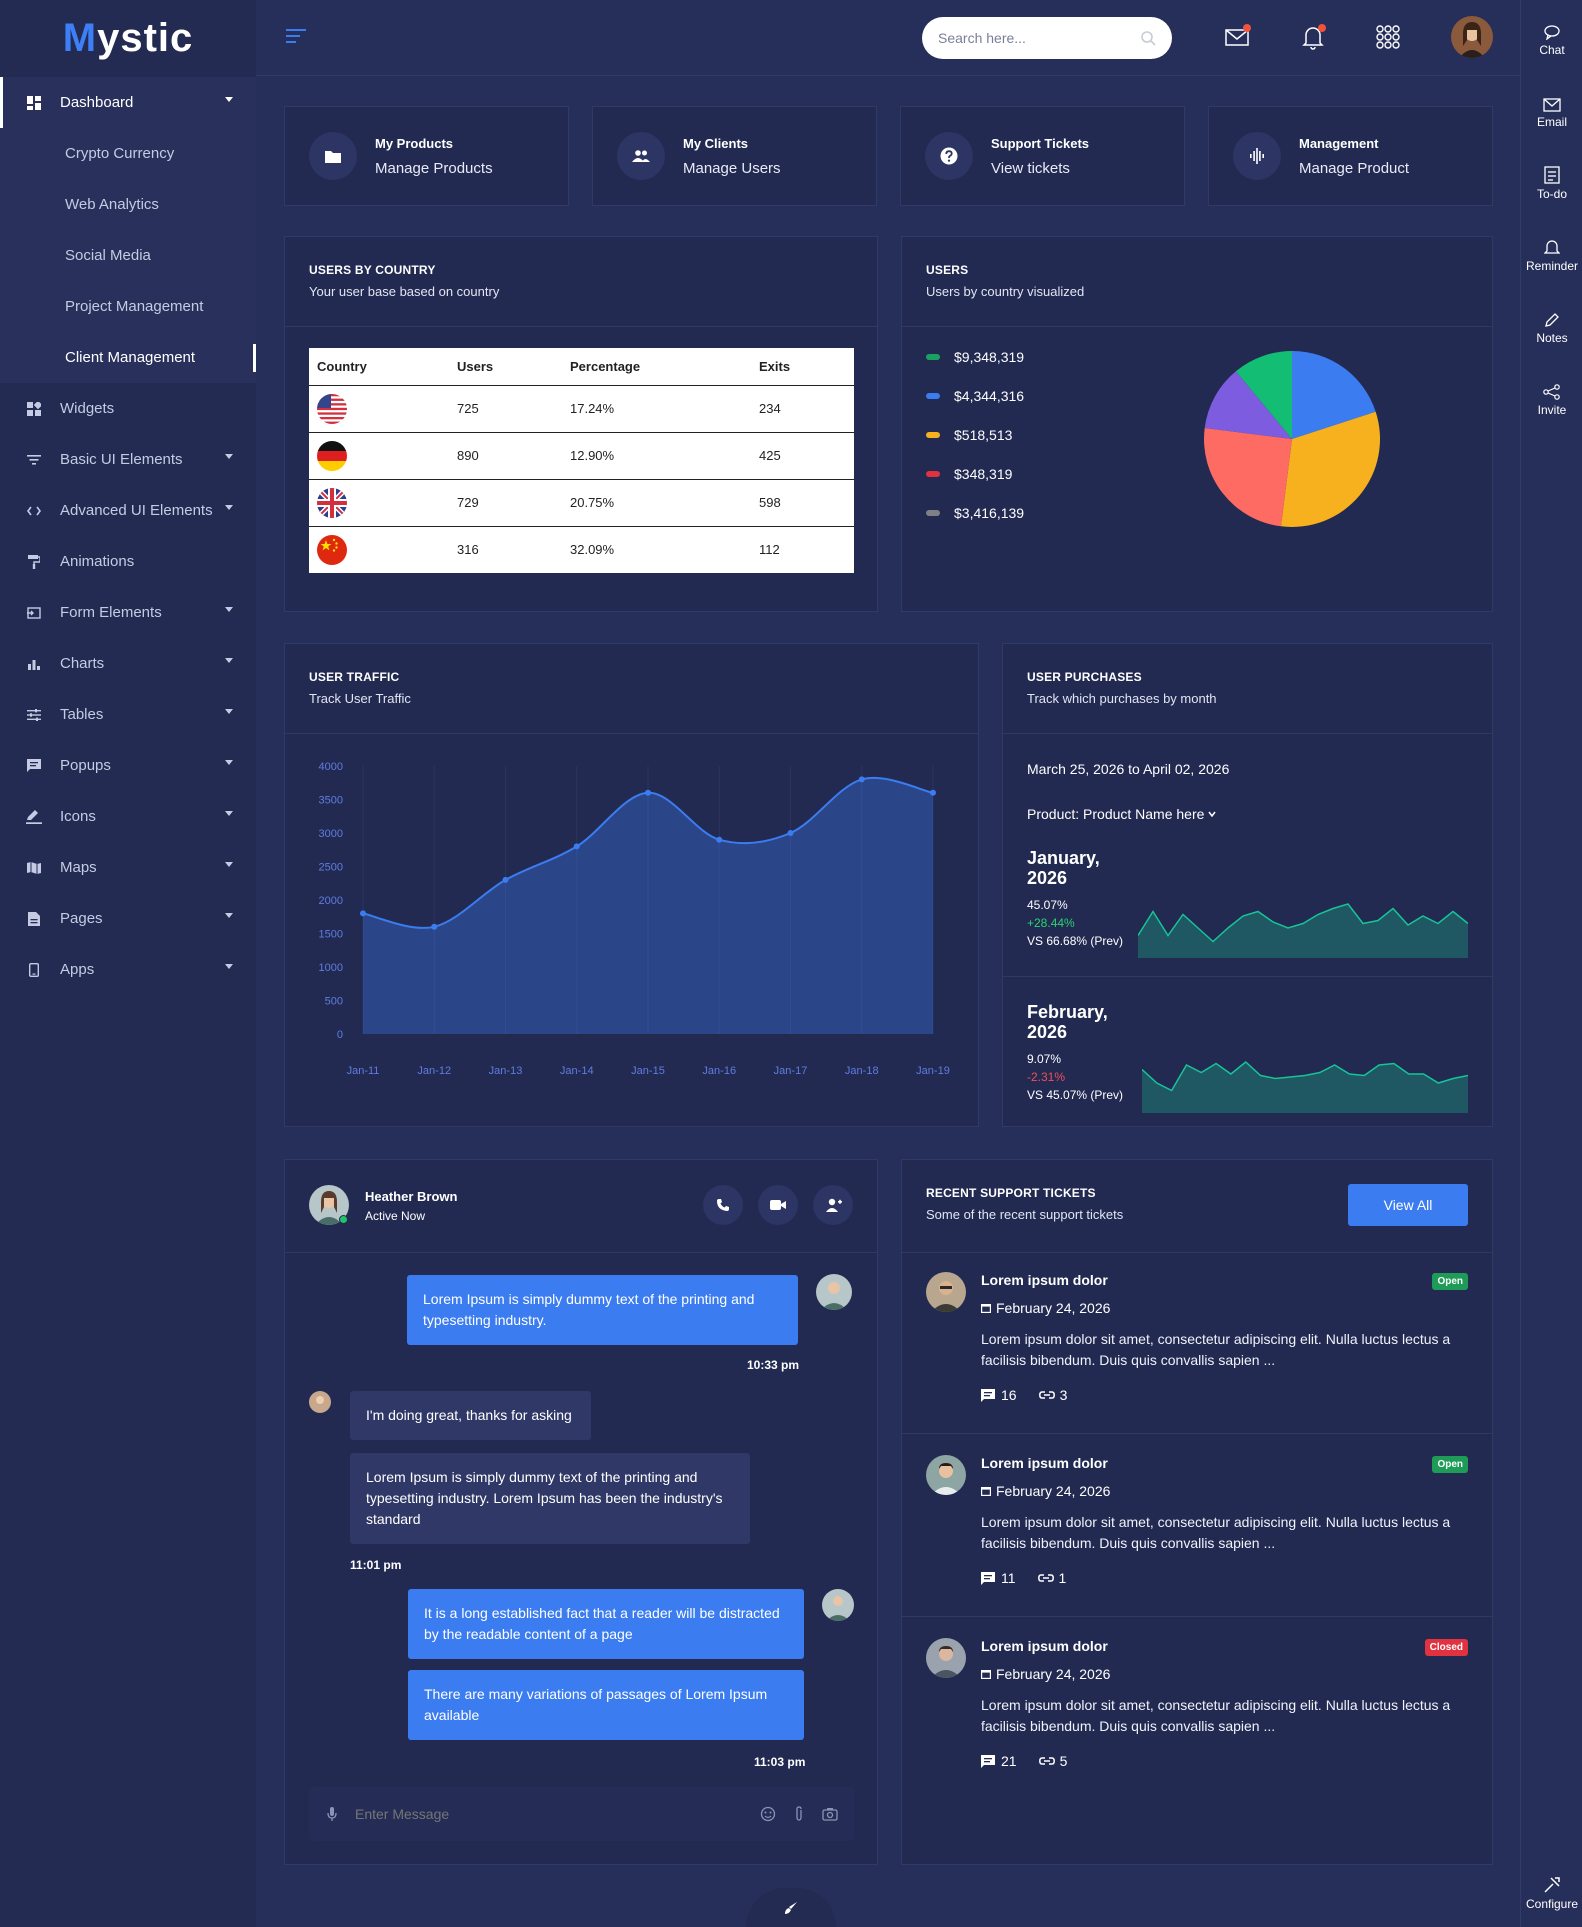 The height and width of the screenshot is (1927, 1582). What do you see at coordinates (1009, 1395) in the screenshot?
I see `comment-count: 16` at bounding box center [1009, 1395].